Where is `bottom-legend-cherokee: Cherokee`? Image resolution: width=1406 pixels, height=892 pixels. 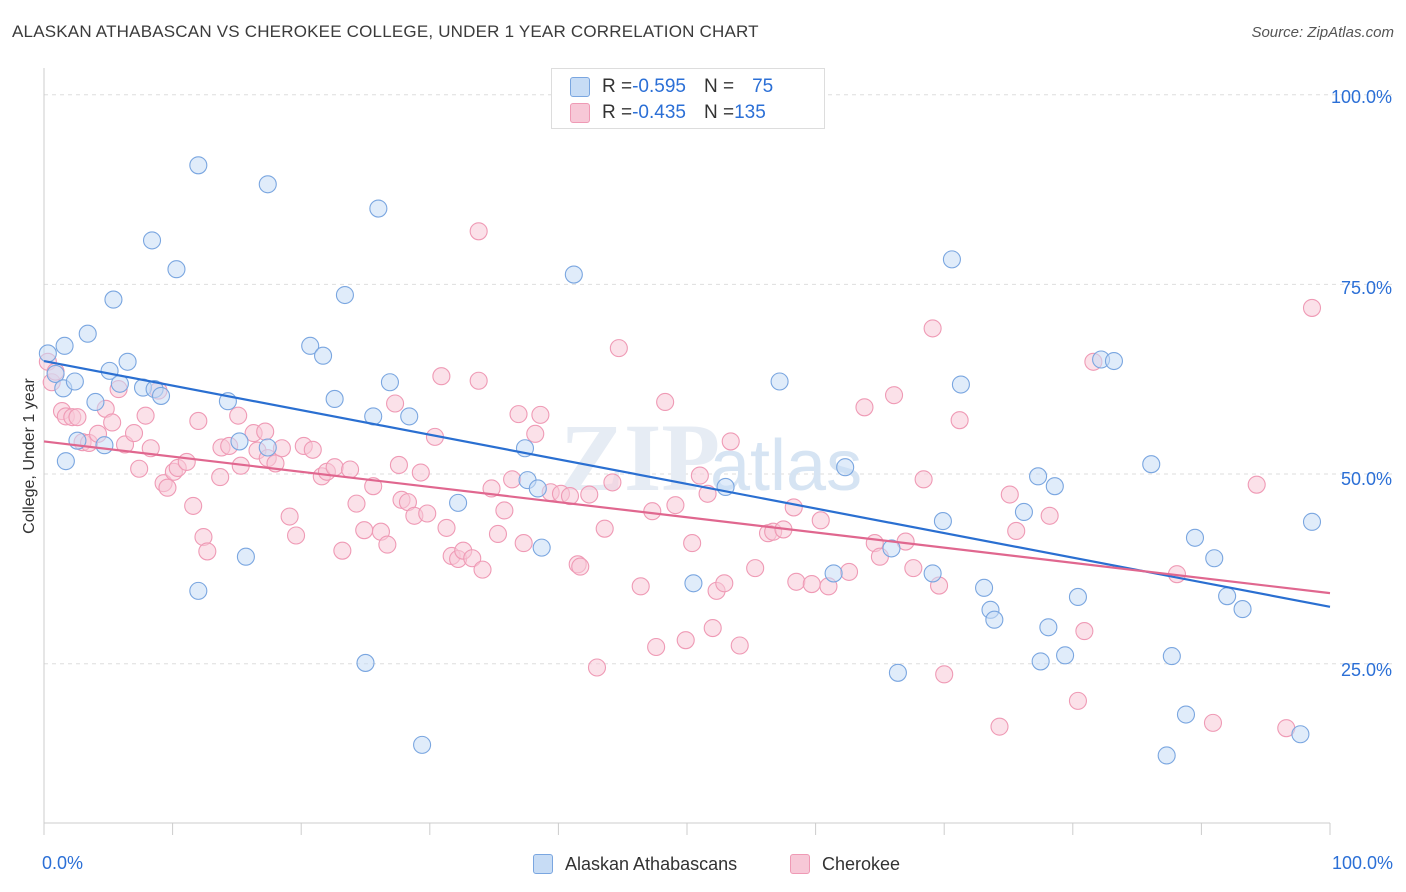
bottom-legend-cherokee: Cherokee is located at coordinates (845, 864).